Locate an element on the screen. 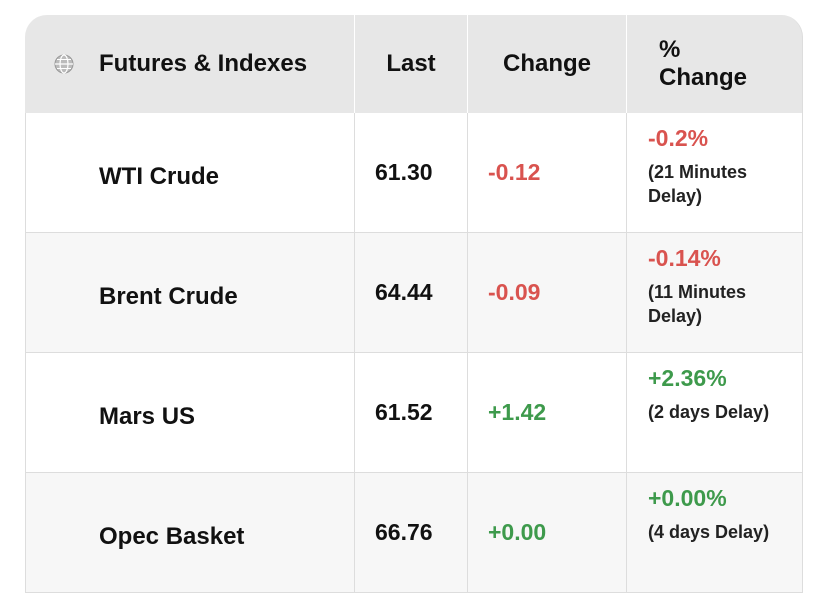 This screenshot has height=593, width=828. pct-cell: +2.36% (2 days Delay) is located at coordinates (715, 413).